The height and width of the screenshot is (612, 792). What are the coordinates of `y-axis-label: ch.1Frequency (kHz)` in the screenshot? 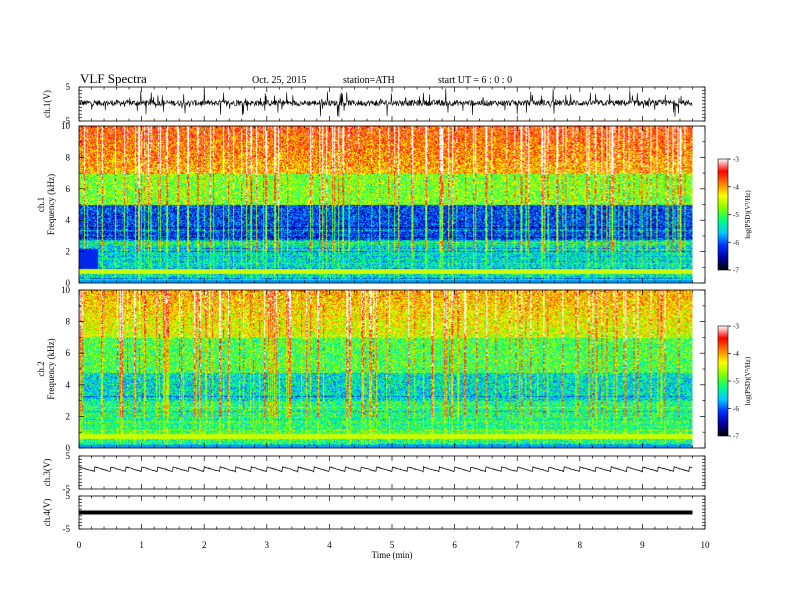 It's located at (46, 204).